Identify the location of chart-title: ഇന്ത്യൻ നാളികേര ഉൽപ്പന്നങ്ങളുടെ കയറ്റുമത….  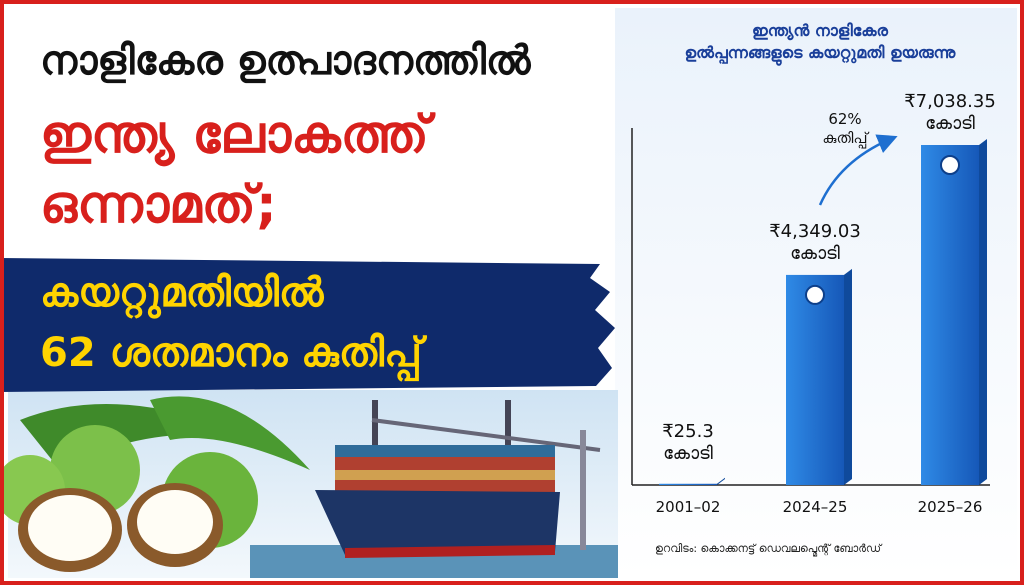
(820, 41).